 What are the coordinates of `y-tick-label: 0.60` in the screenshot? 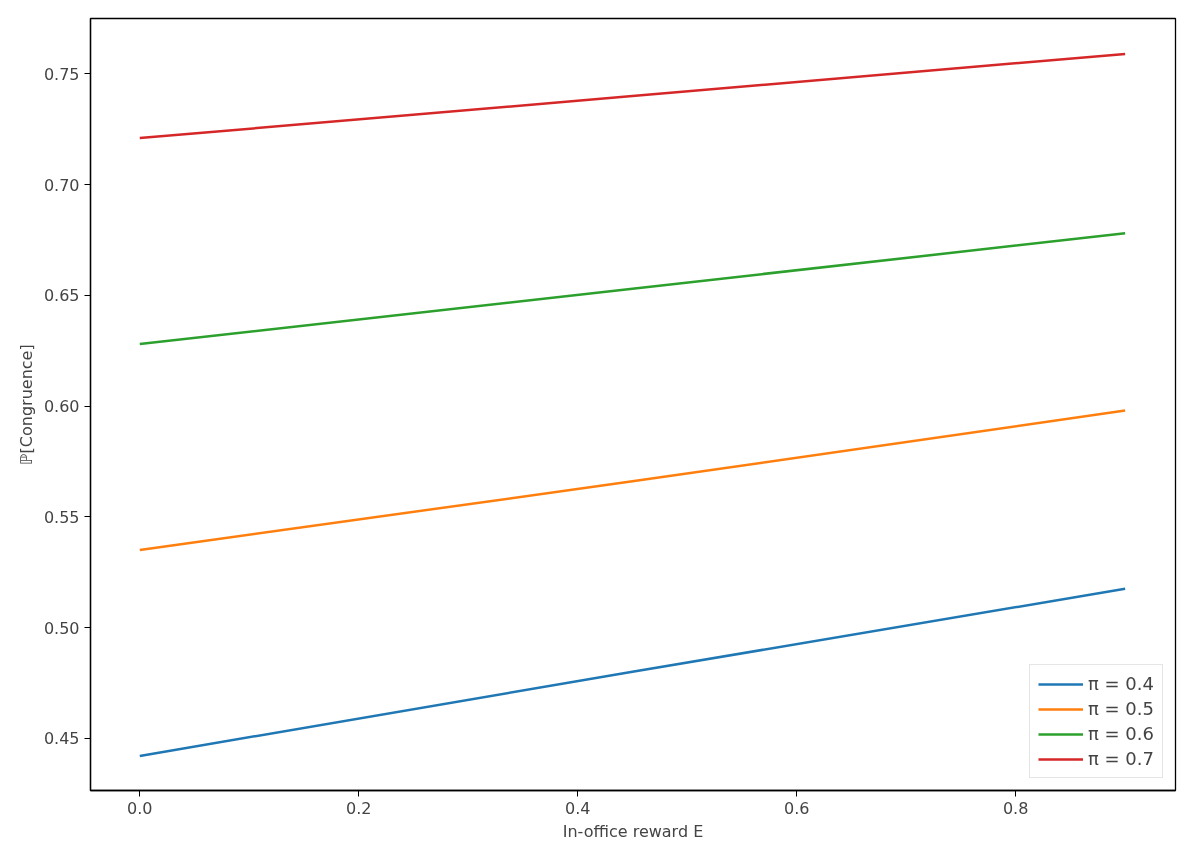 It's located at (61, 407).